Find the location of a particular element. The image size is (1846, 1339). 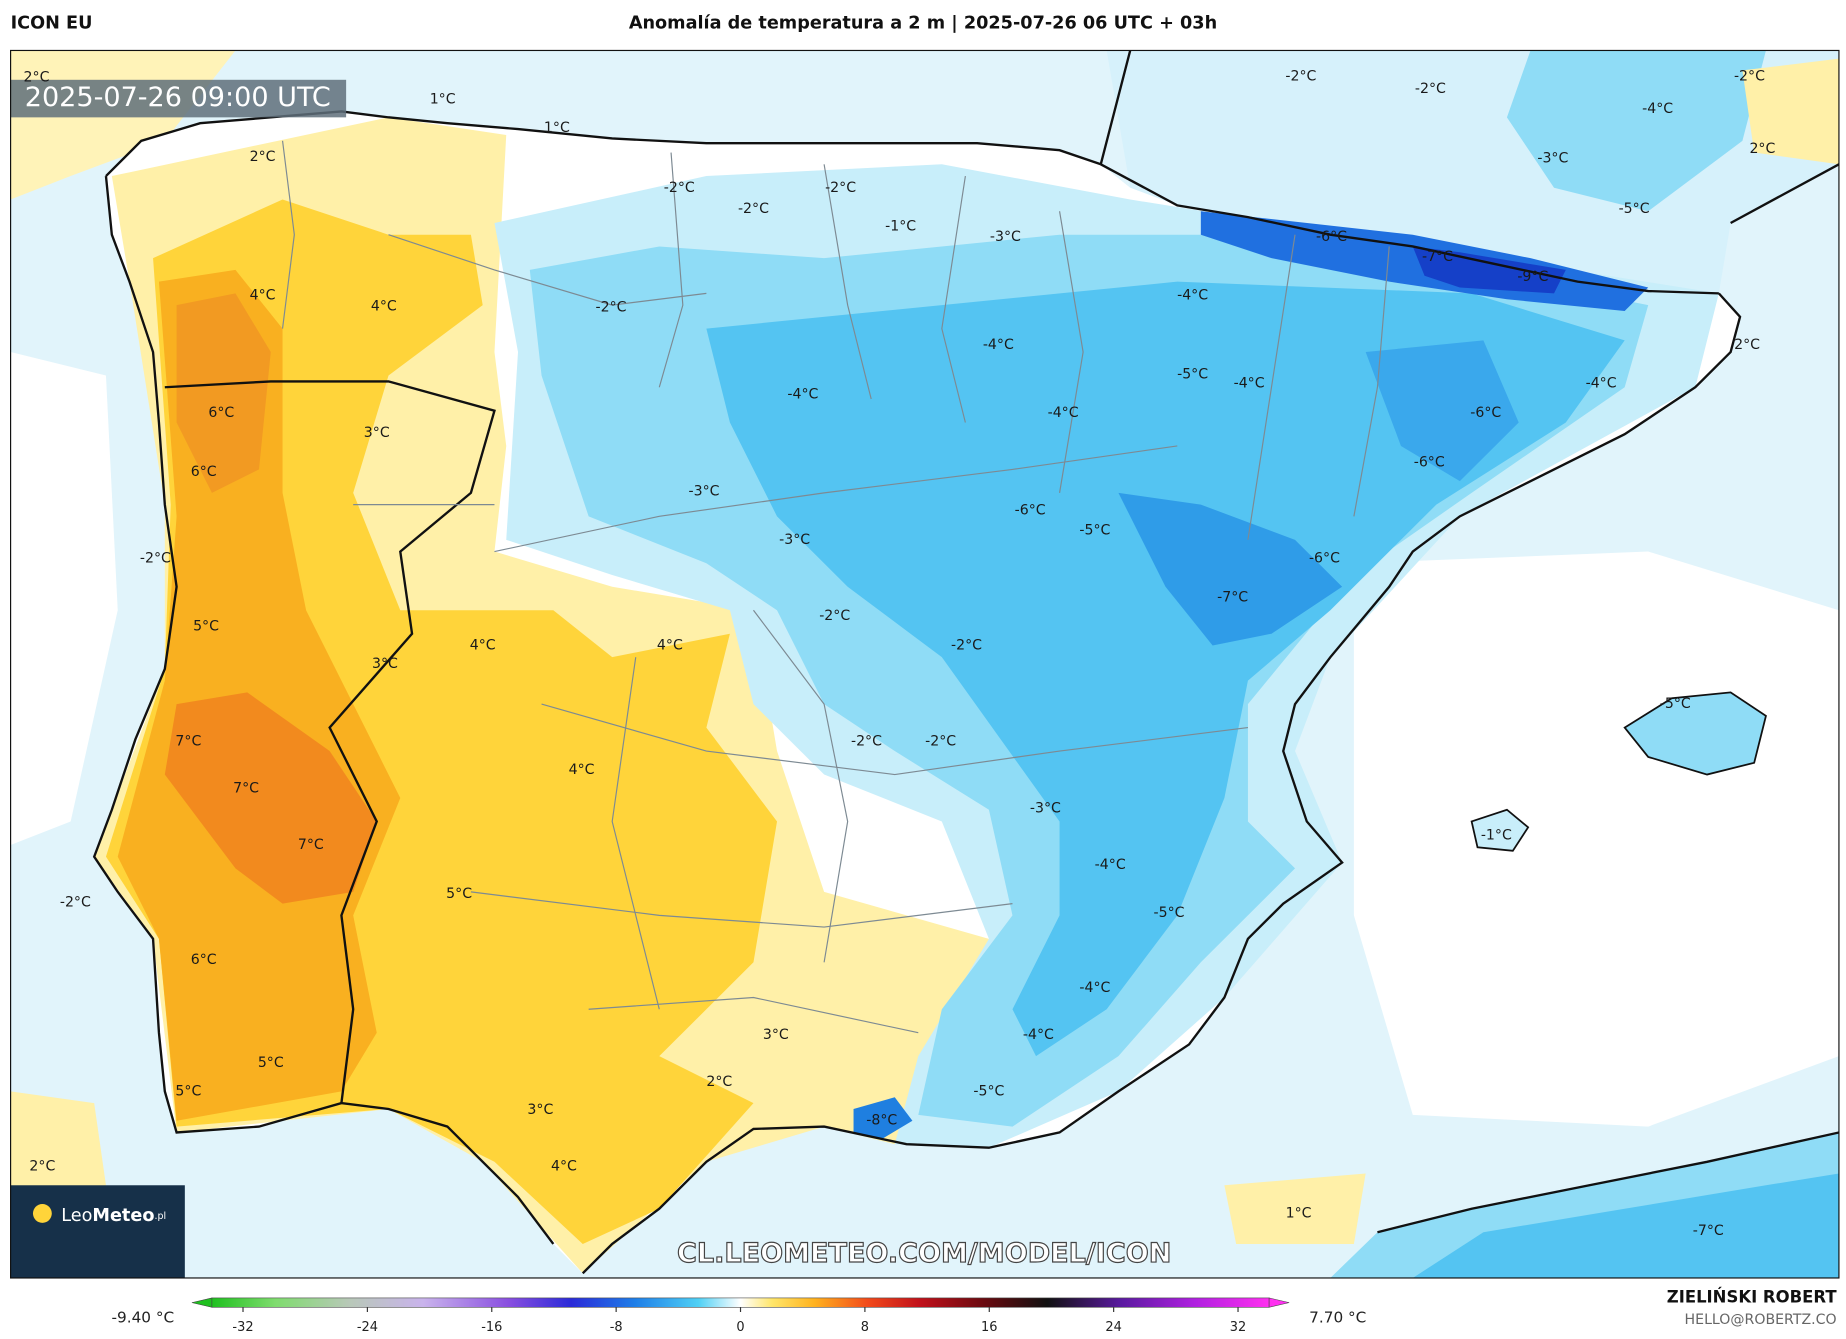

mallorca is located at coordinates (1695, 733).